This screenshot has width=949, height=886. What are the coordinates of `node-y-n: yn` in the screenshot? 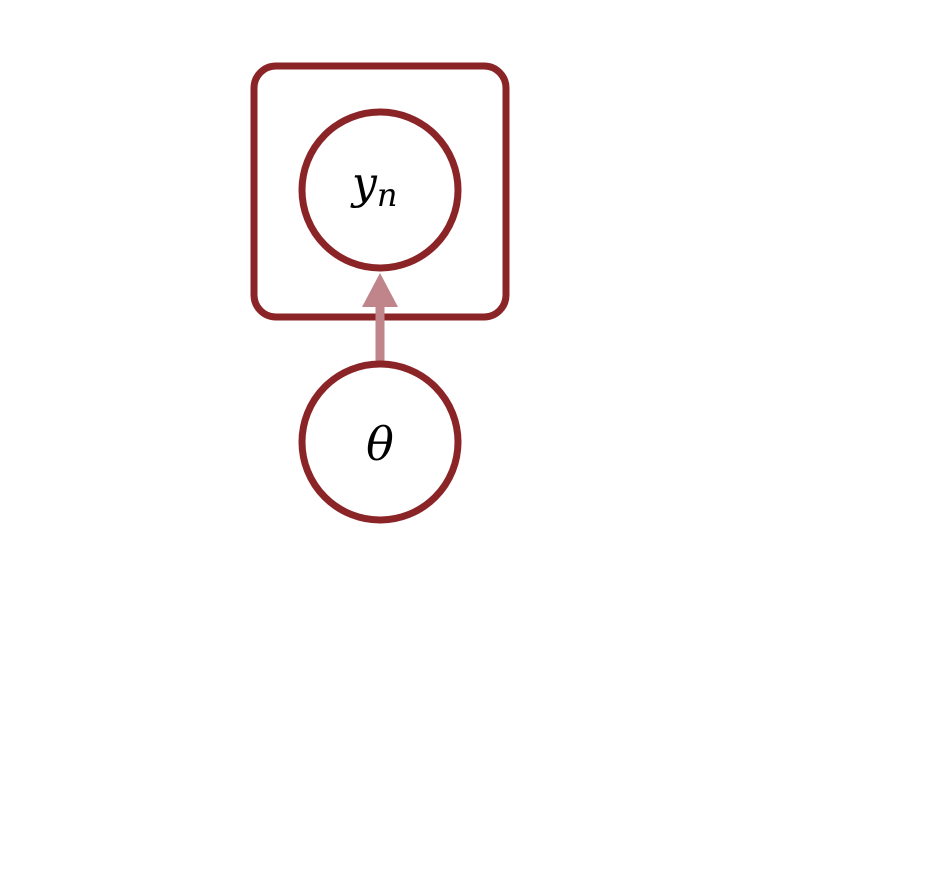 It's located at (380, 190).